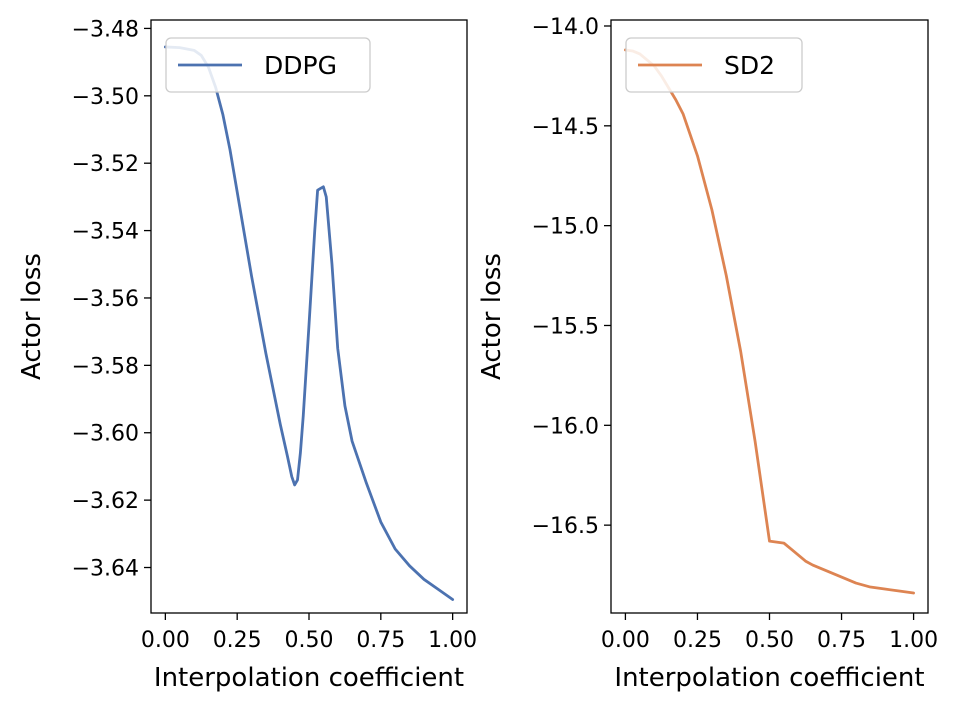 The width and height of the screenshot is (971, 708). I want to click on sd2-x-tick-label: 0.75, so click(841, 640).